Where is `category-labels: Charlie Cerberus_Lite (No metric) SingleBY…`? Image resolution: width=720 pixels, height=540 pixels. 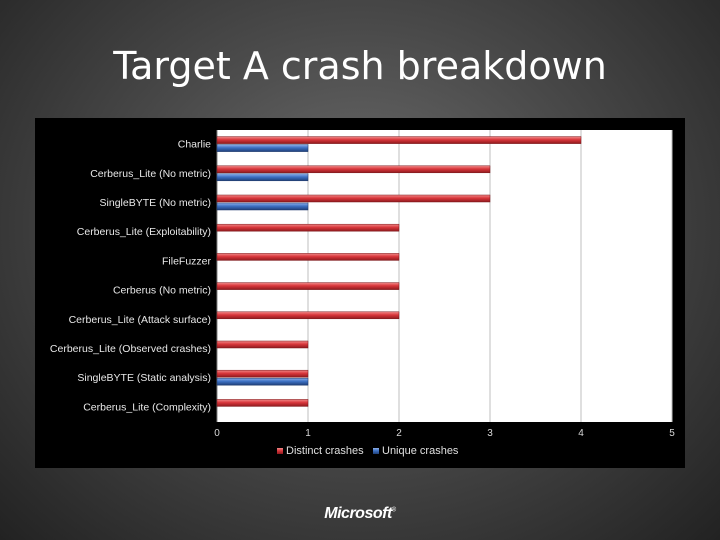
category-labels: Charlie Cerberus_Lite (No metric) SingleBY… is located at coordinates (131, 276).